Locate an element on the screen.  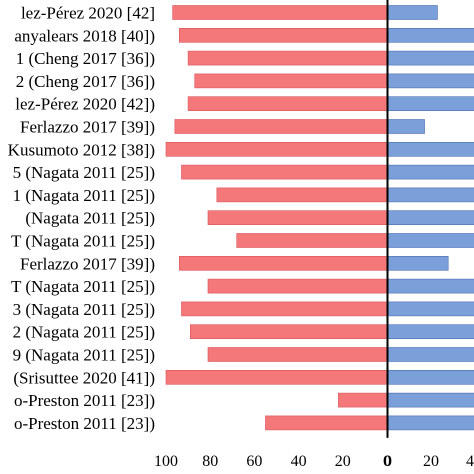
left-axis-tick-label: 60 is located at coordinates (254, 461).